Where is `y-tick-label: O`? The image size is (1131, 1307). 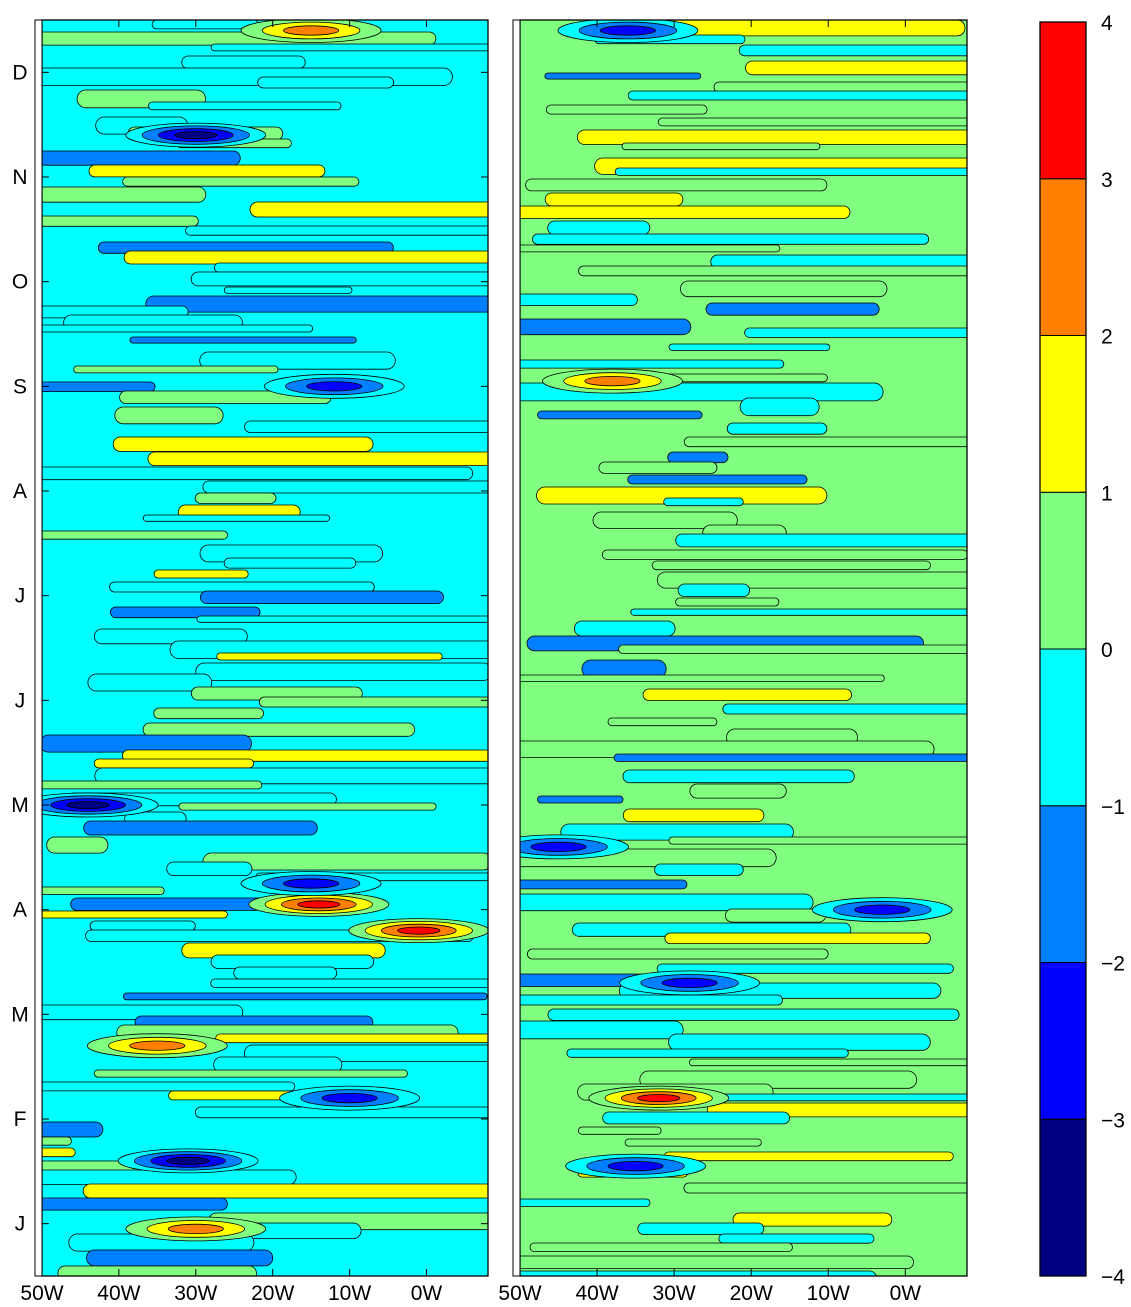 y-tick-label: O is located at coordinates (20, 282).